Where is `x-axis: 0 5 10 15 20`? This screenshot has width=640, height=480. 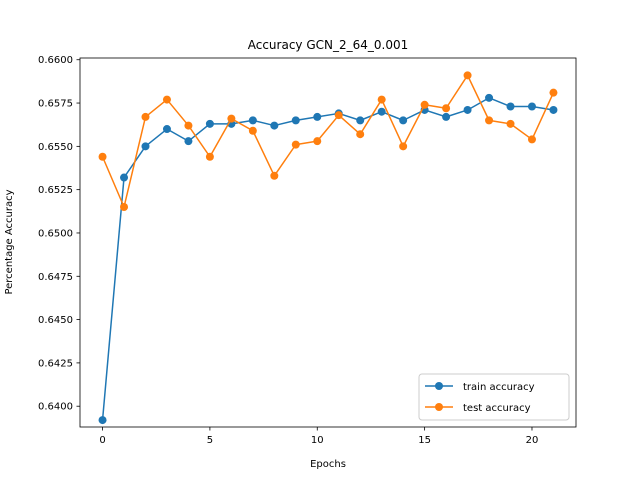 x-axis: 0 5 10 15 20 is located at coordinates (318, 436).